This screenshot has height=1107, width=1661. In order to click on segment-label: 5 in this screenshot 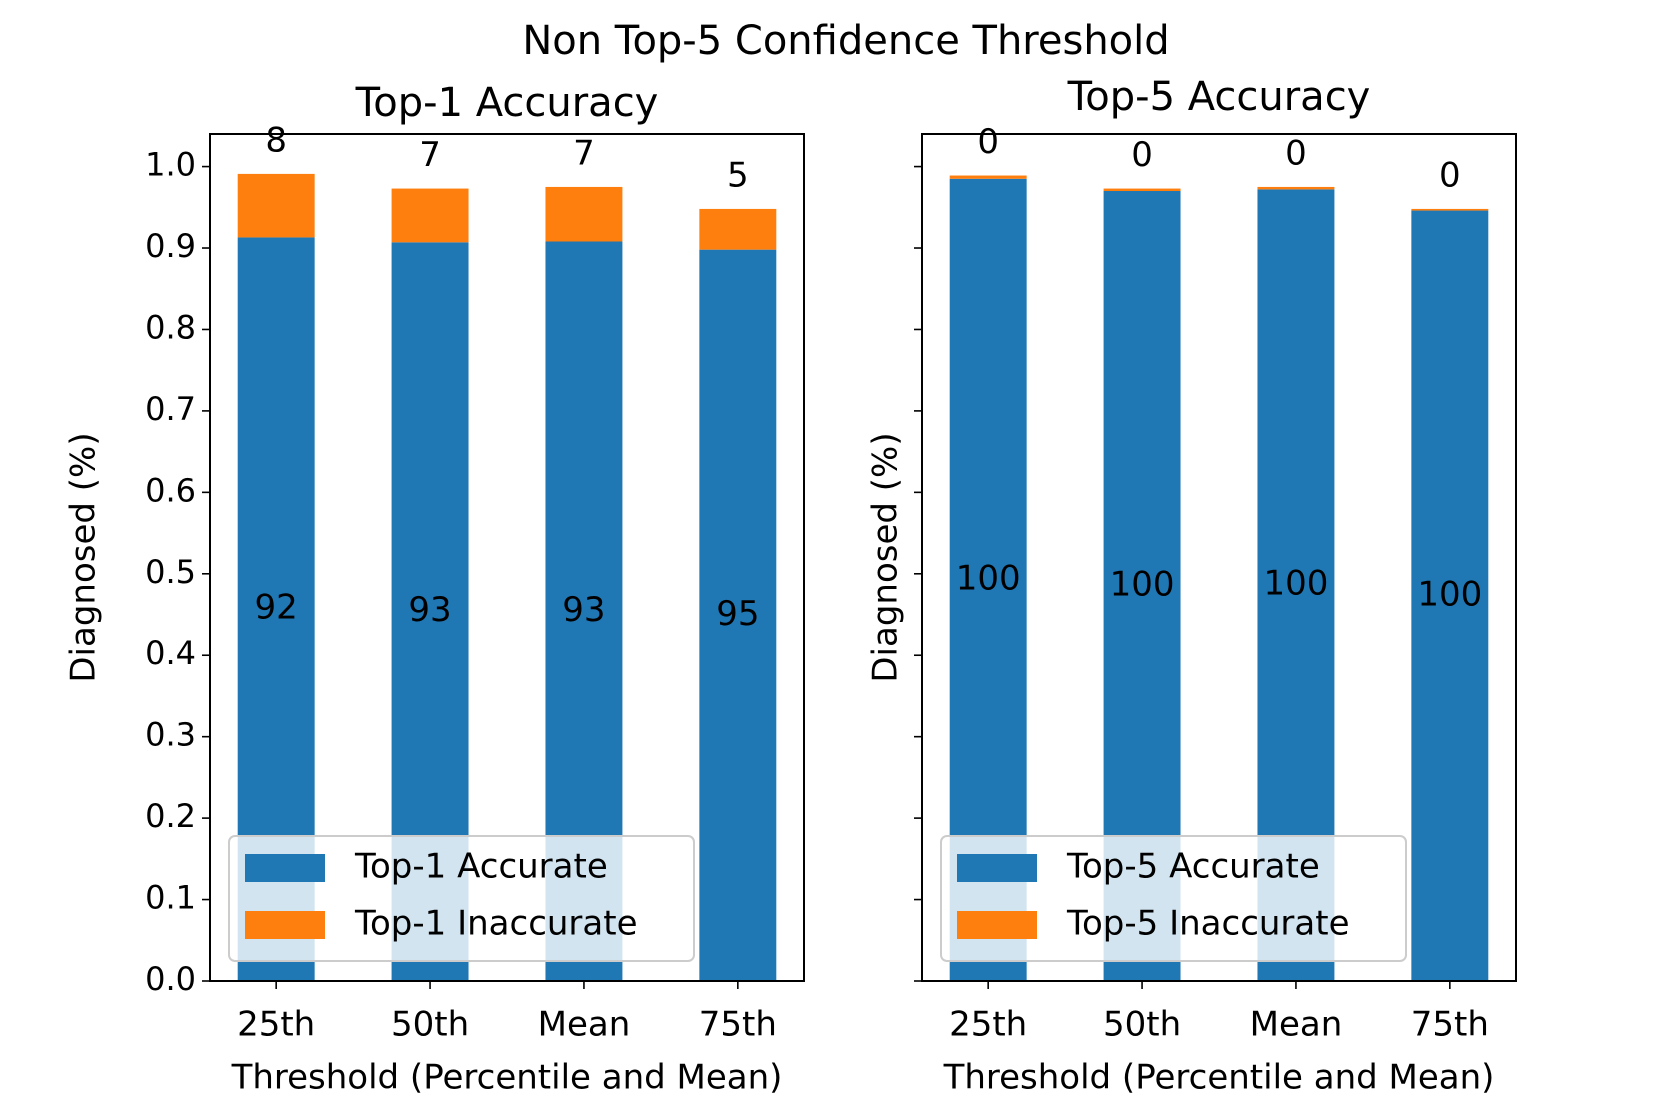, I will do `click(738, 175)`.